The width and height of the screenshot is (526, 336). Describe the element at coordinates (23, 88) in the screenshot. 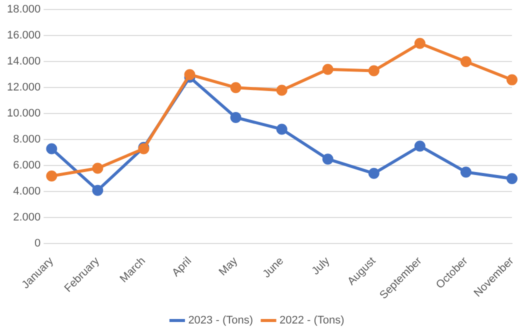

I see `y-tick-label: 12.000` at that location.